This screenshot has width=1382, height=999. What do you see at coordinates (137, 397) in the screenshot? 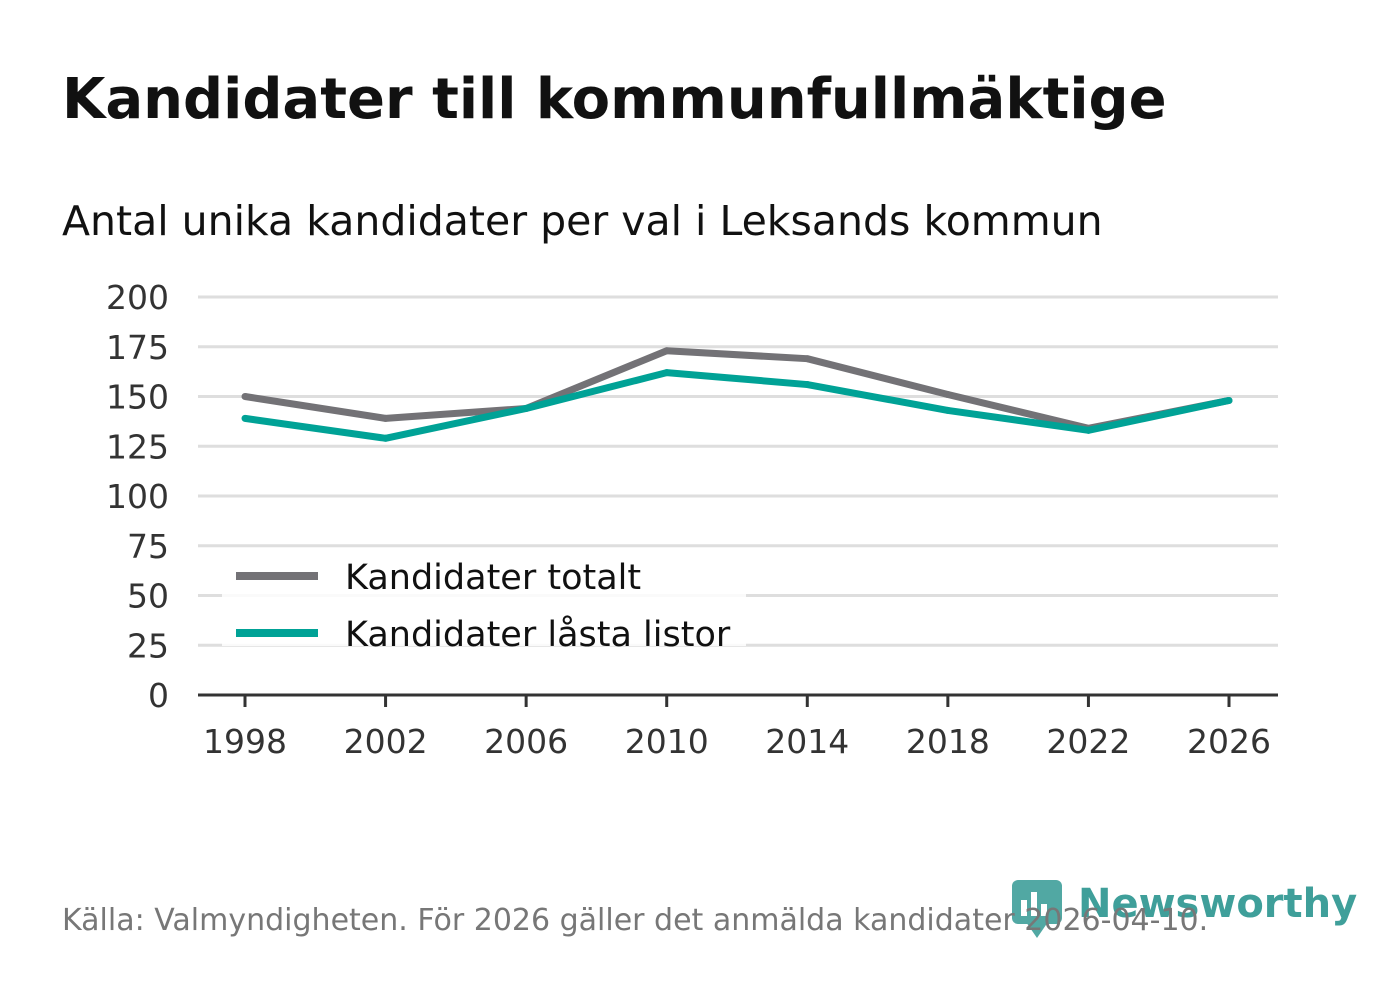
I see `y-tick-label: 150` at bounding box center [137, 397].